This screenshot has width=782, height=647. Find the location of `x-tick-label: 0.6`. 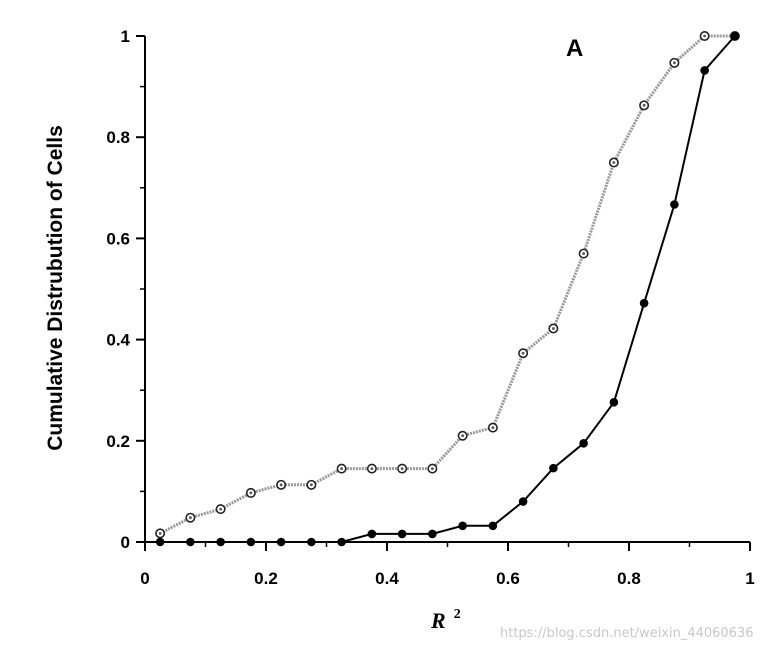

x-tick-label: 0.6 is located at coordinates (508, 578).